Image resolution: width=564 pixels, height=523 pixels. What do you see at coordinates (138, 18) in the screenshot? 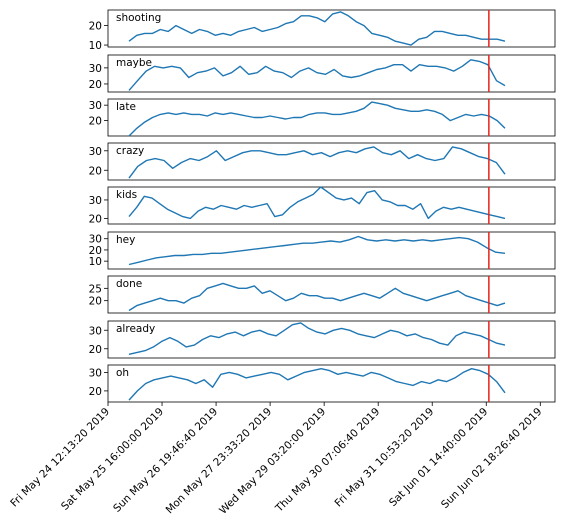
I see `panel-label-shooting: shooting` at bounding box center [138, 18].